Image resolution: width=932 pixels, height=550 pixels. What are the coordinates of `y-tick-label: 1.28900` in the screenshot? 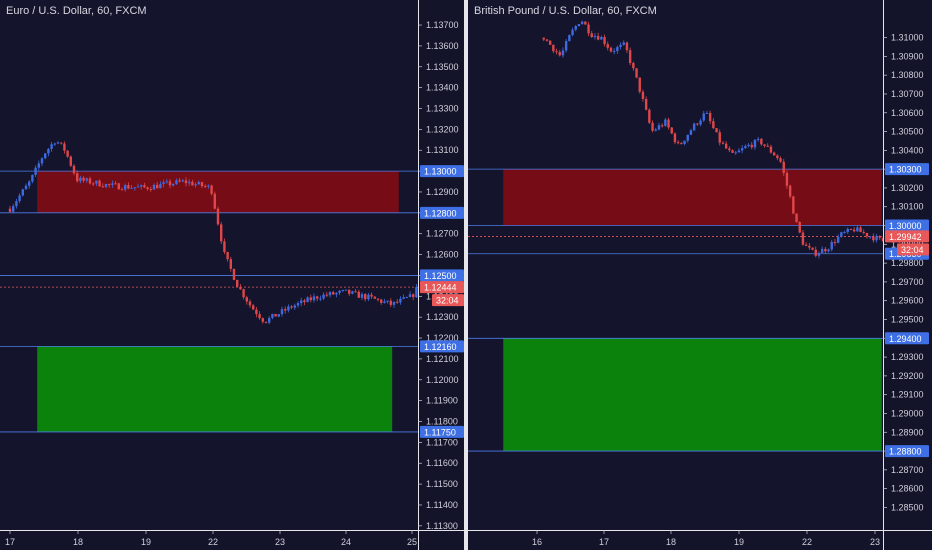 It's located at (907, 432).